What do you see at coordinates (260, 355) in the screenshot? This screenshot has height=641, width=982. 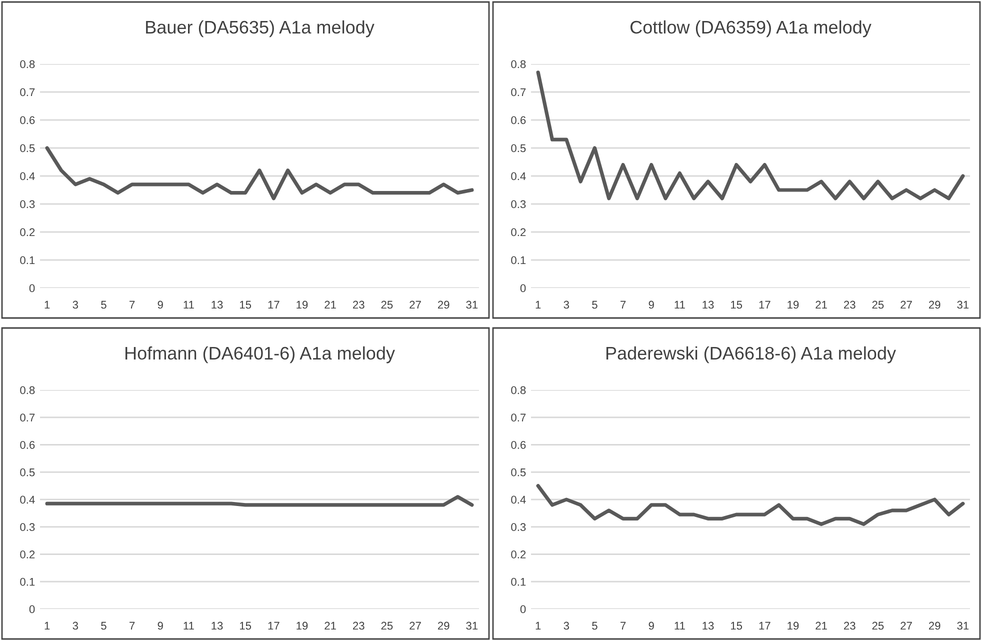 I see `chart-title: Hofmann (DA6401-6) A1a melody` at bounding box center [260, 355].